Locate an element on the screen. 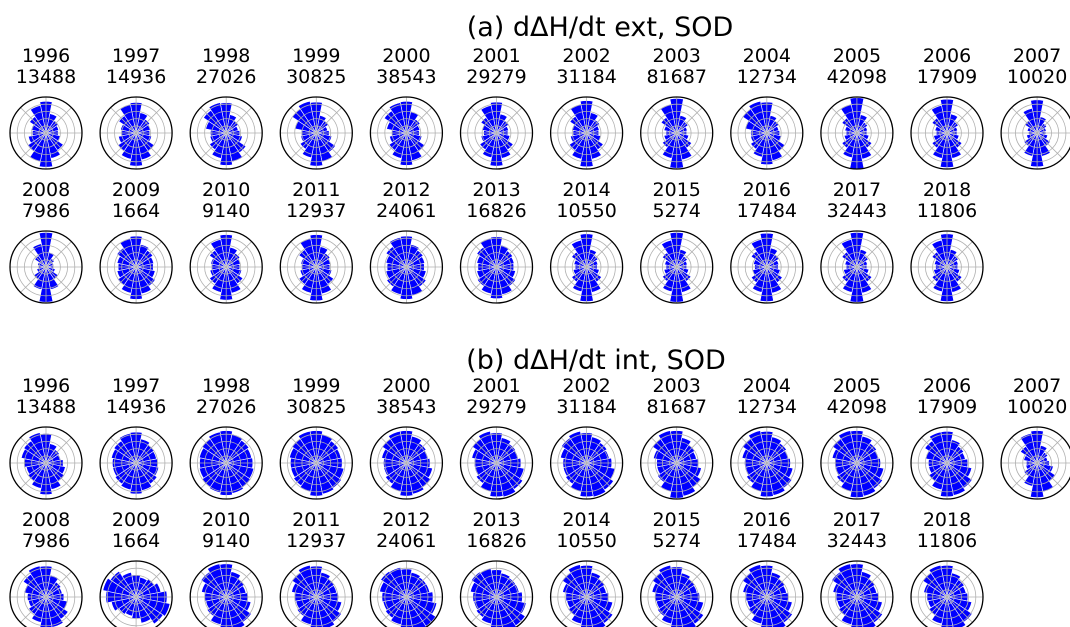 The image size is (1070, 627). subplot-count-label: 9140 is located at coordinates (226, 541).